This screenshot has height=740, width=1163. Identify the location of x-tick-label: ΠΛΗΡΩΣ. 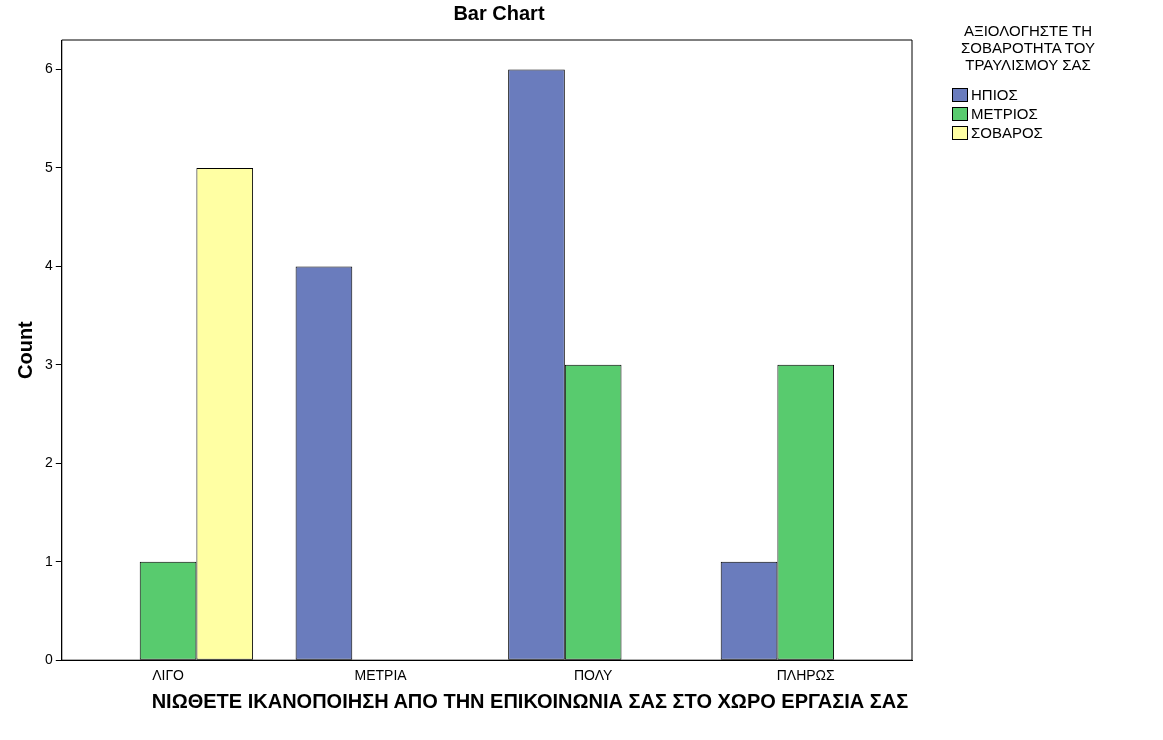
(806, 675).